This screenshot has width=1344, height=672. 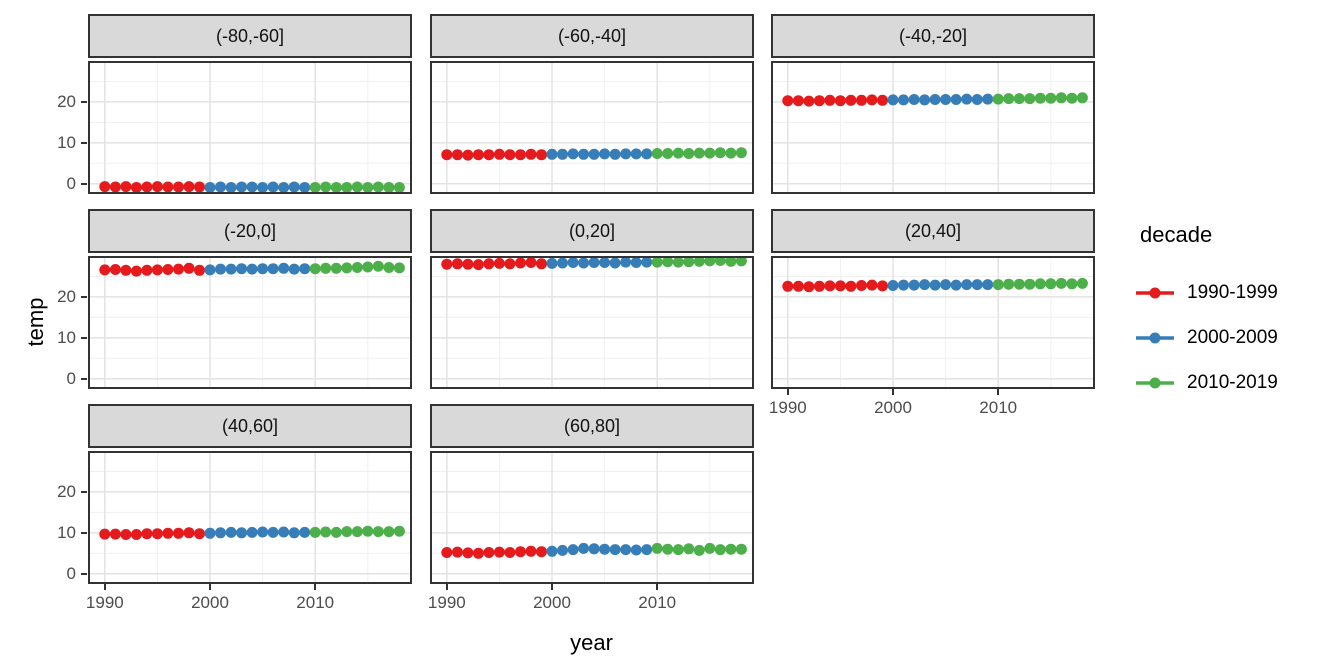 I want to click on legend-label: 2010-2019, so click(x=1232, y=382).